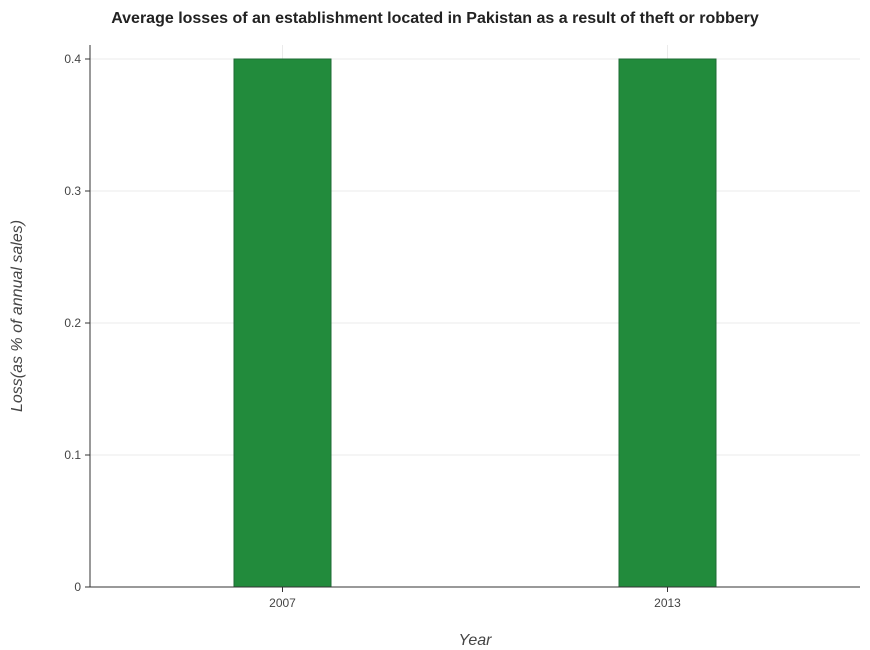 Image resolution: width=870 pixels, height=650 pixels. I want to click on x-tick-label: 2013, so click(667, 603).